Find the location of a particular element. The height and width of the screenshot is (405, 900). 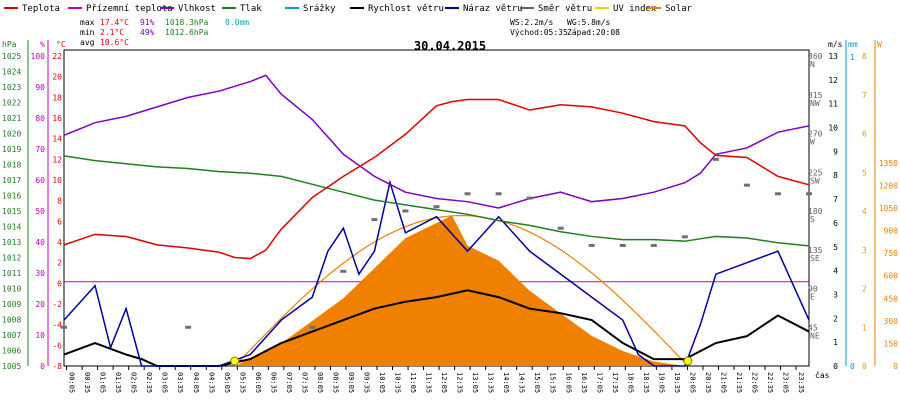

hpa-tick: 1012 is located at coordinates (11, 258).